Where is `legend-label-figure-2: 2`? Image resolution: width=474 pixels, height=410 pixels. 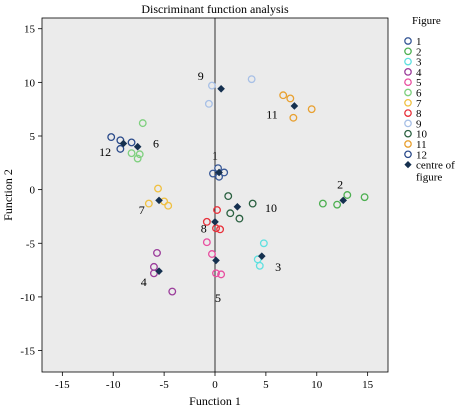 legend-label-figure-2: 2 is located at coordinates (419, 52).